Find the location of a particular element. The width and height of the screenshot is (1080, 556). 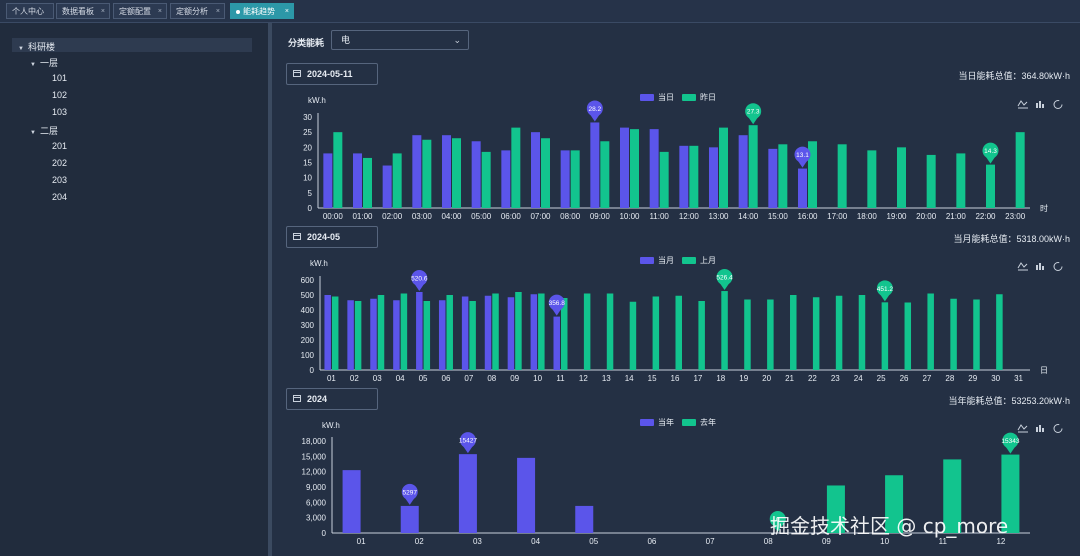

x-tick-label: 04 is located at coordinates (400, 378).